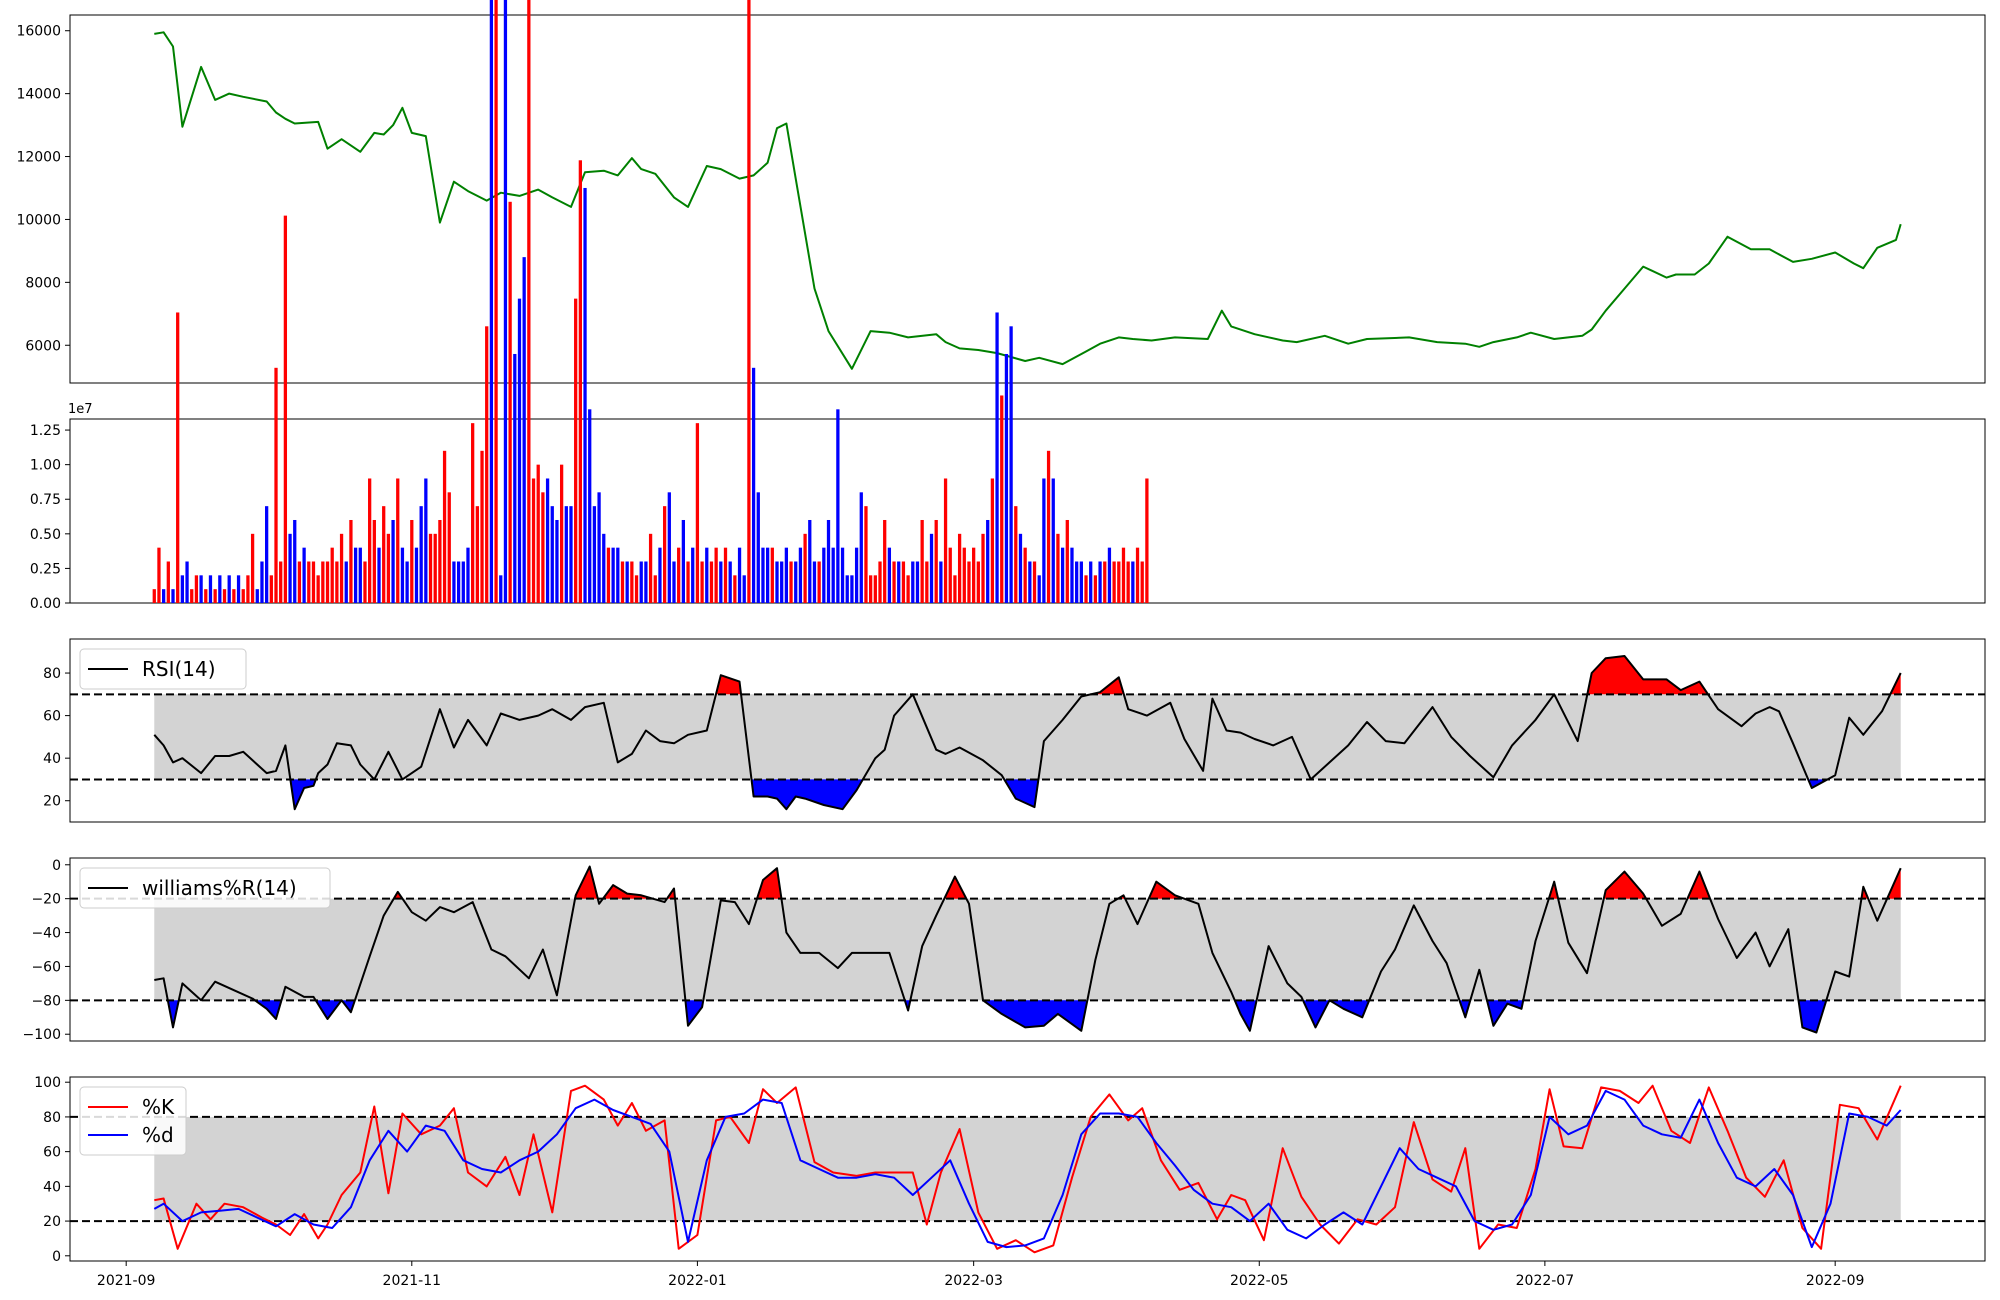  What do you see at coordinates (43, 346) in the screenshot?
I see `y-tick-label: 6000` at bounding box center [43, 346].